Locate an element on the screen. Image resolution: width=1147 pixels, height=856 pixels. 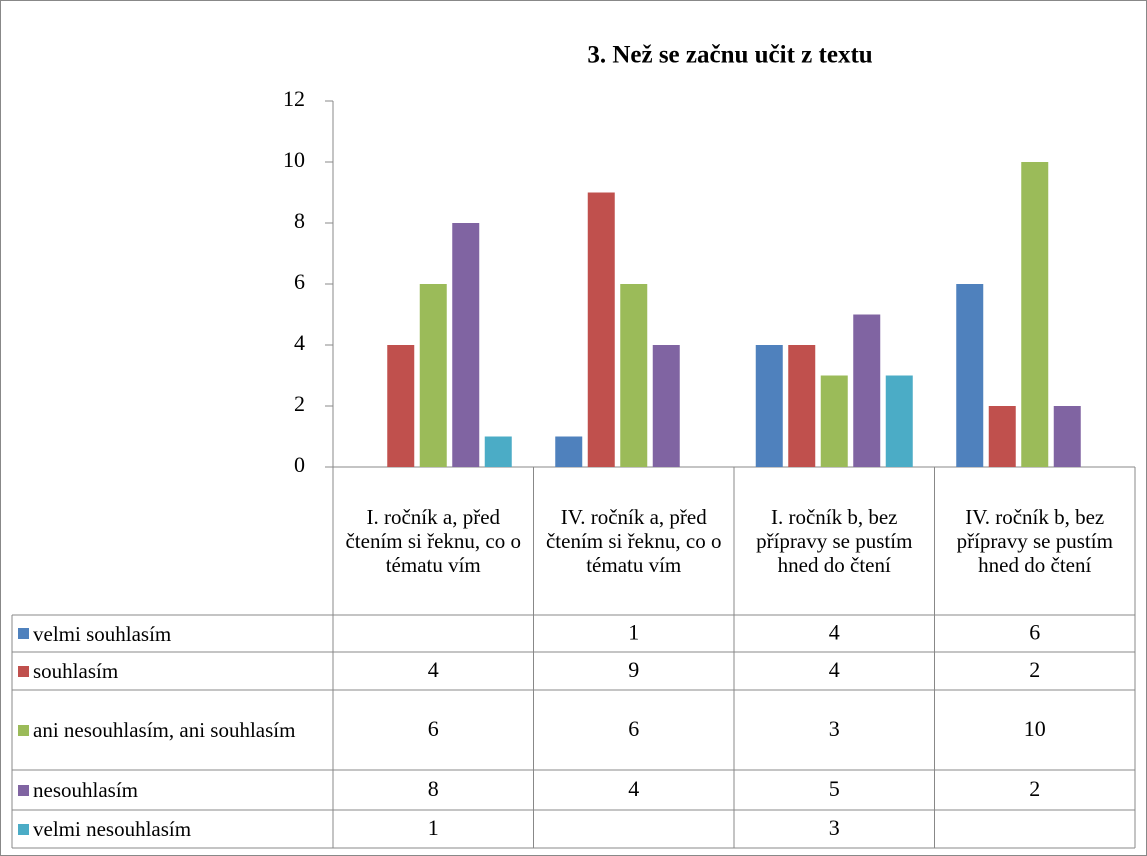
y-tick-label: 0 is located at coordinates (299, 464).